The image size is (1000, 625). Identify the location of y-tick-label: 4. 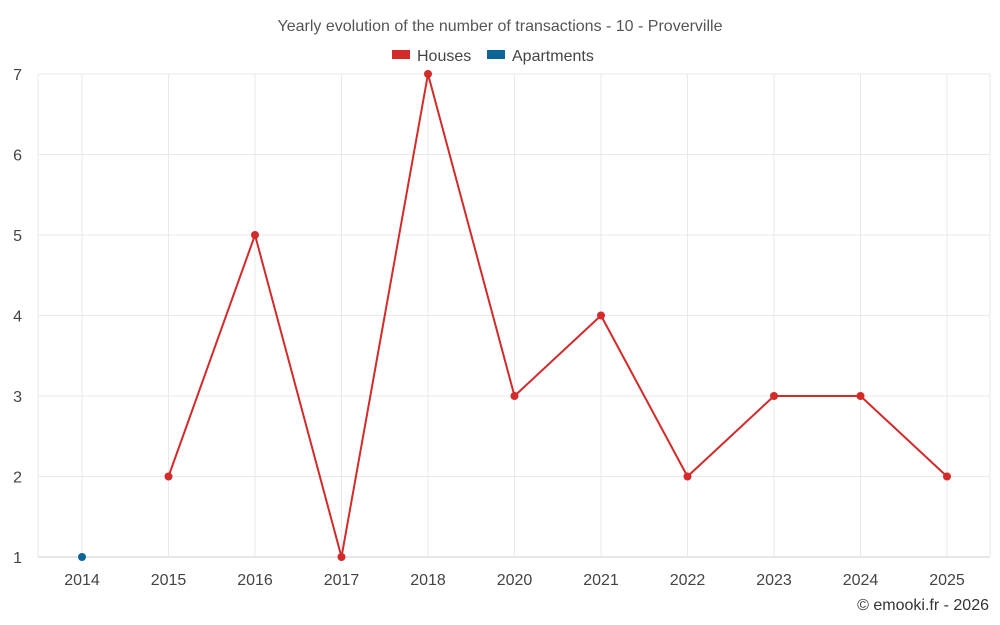
(17, 317).